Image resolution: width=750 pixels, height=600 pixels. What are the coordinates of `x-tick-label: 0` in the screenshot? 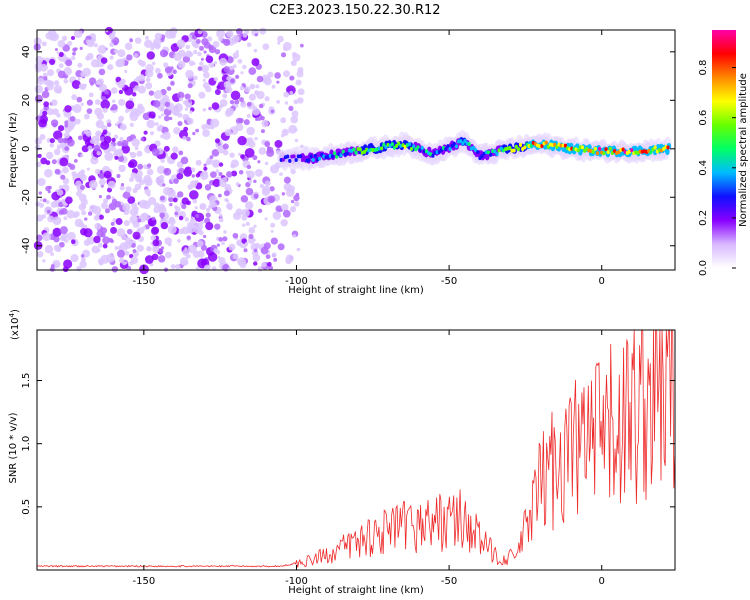 It's located at (602, 581).